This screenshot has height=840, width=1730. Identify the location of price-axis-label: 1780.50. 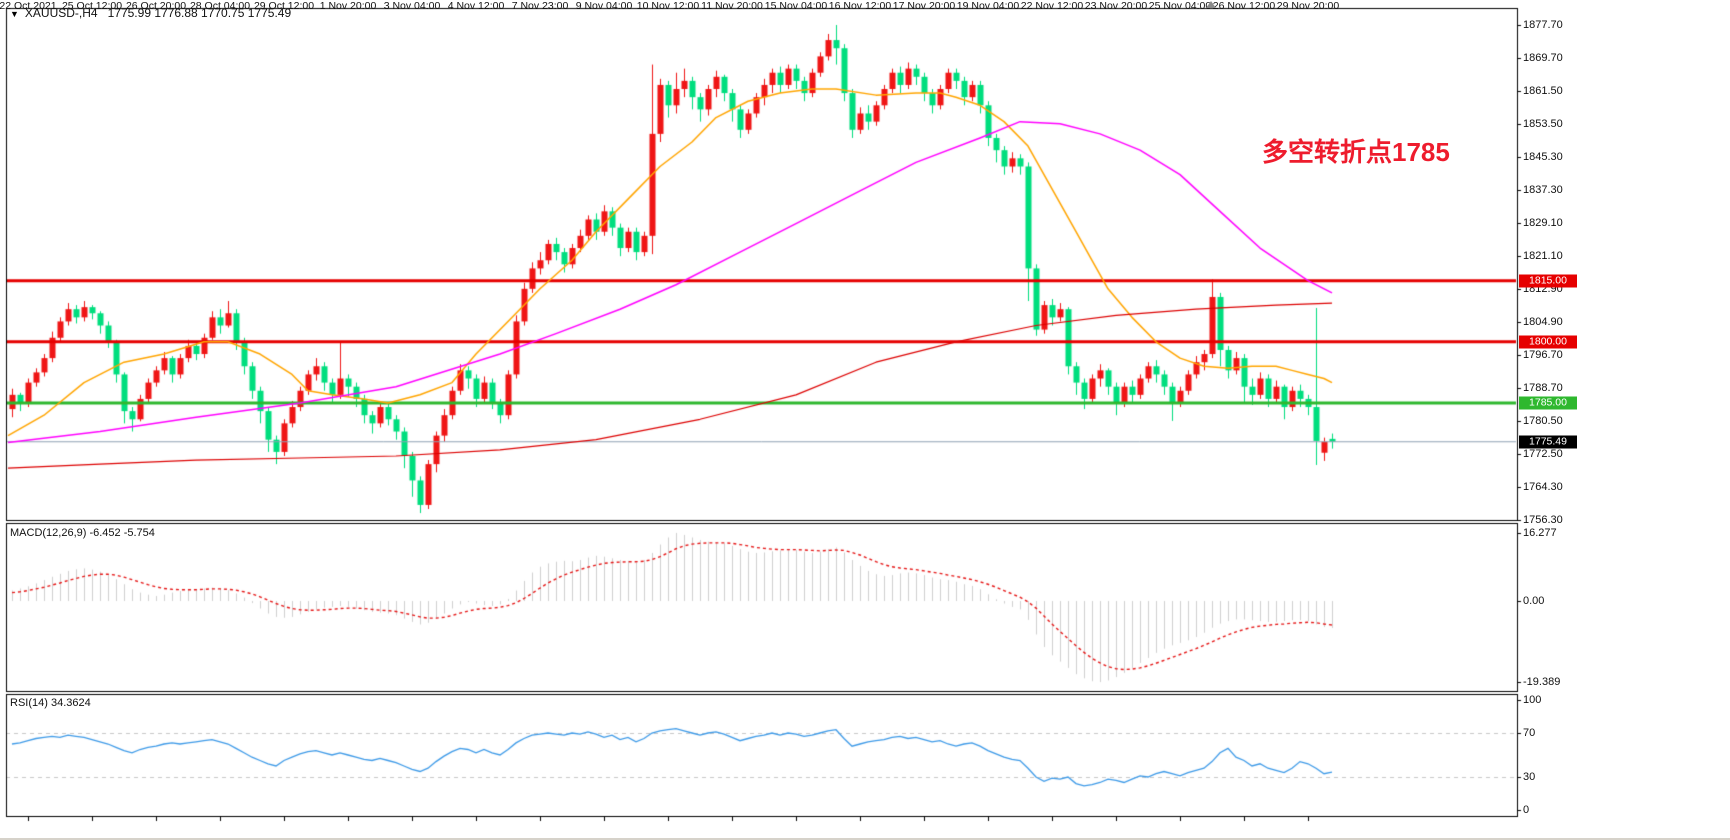
(1543, 421).